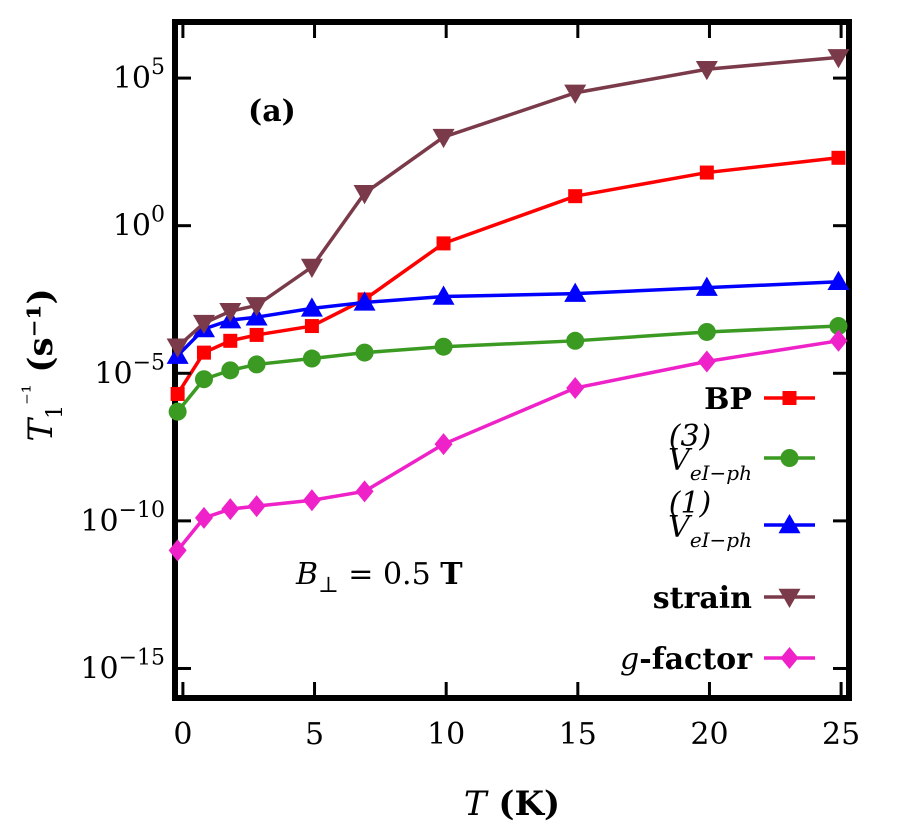 The width and height of the screenshot is (917, 827). What do you see at coordinates (512, 804) in the screenshot?
I see `x-axis-title: T (K)` at bounding box center [512, 804].